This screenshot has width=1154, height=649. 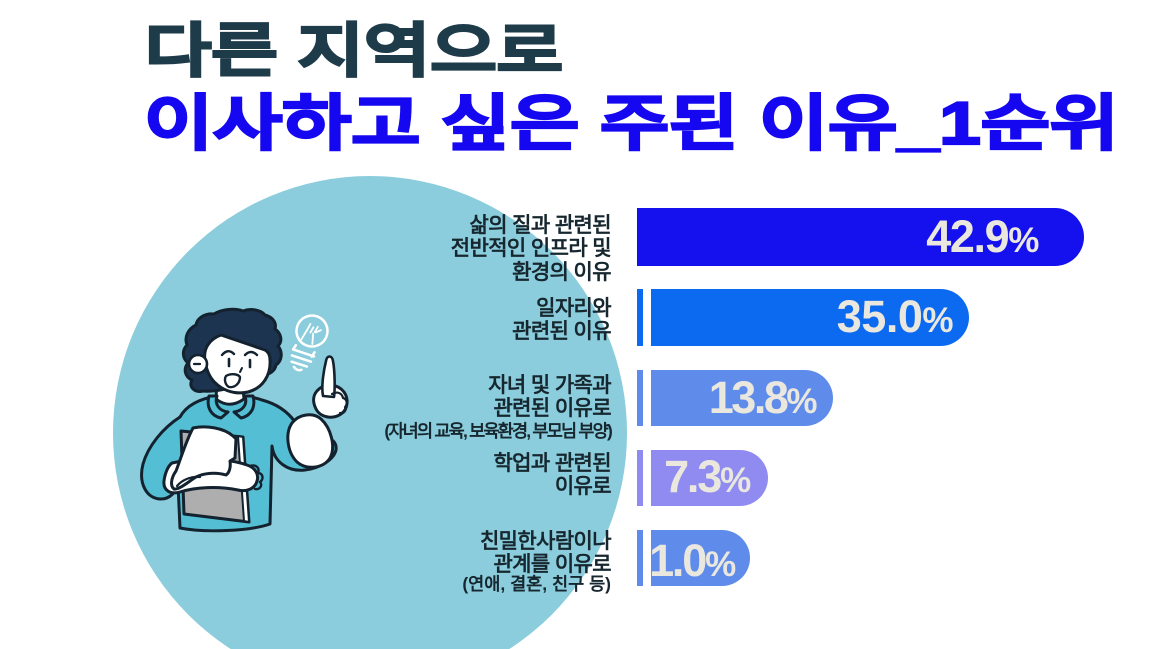 What do you see at coordinates (354, 51) in the screenshot?
I see `svg-text: 다른 지역으로` at bounding box center [354, 51].